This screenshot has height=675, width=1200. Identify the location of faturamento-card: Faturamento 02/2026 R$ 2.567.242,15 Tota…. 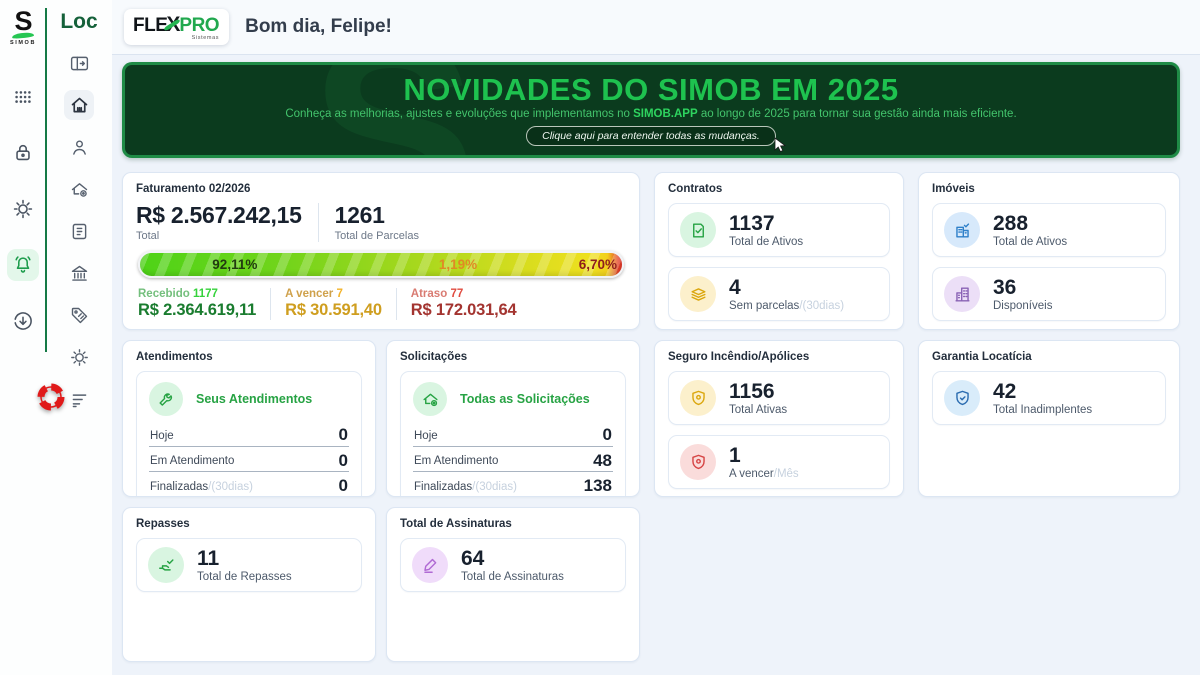
(381, 251).